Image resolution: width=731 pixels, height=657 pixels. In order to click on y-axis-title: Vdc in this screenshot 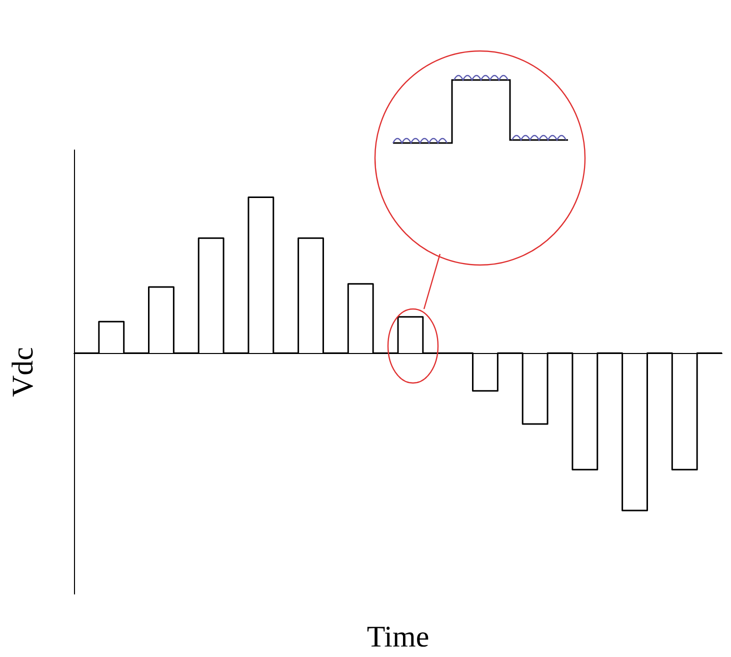, I will do `click(23, 372)`.